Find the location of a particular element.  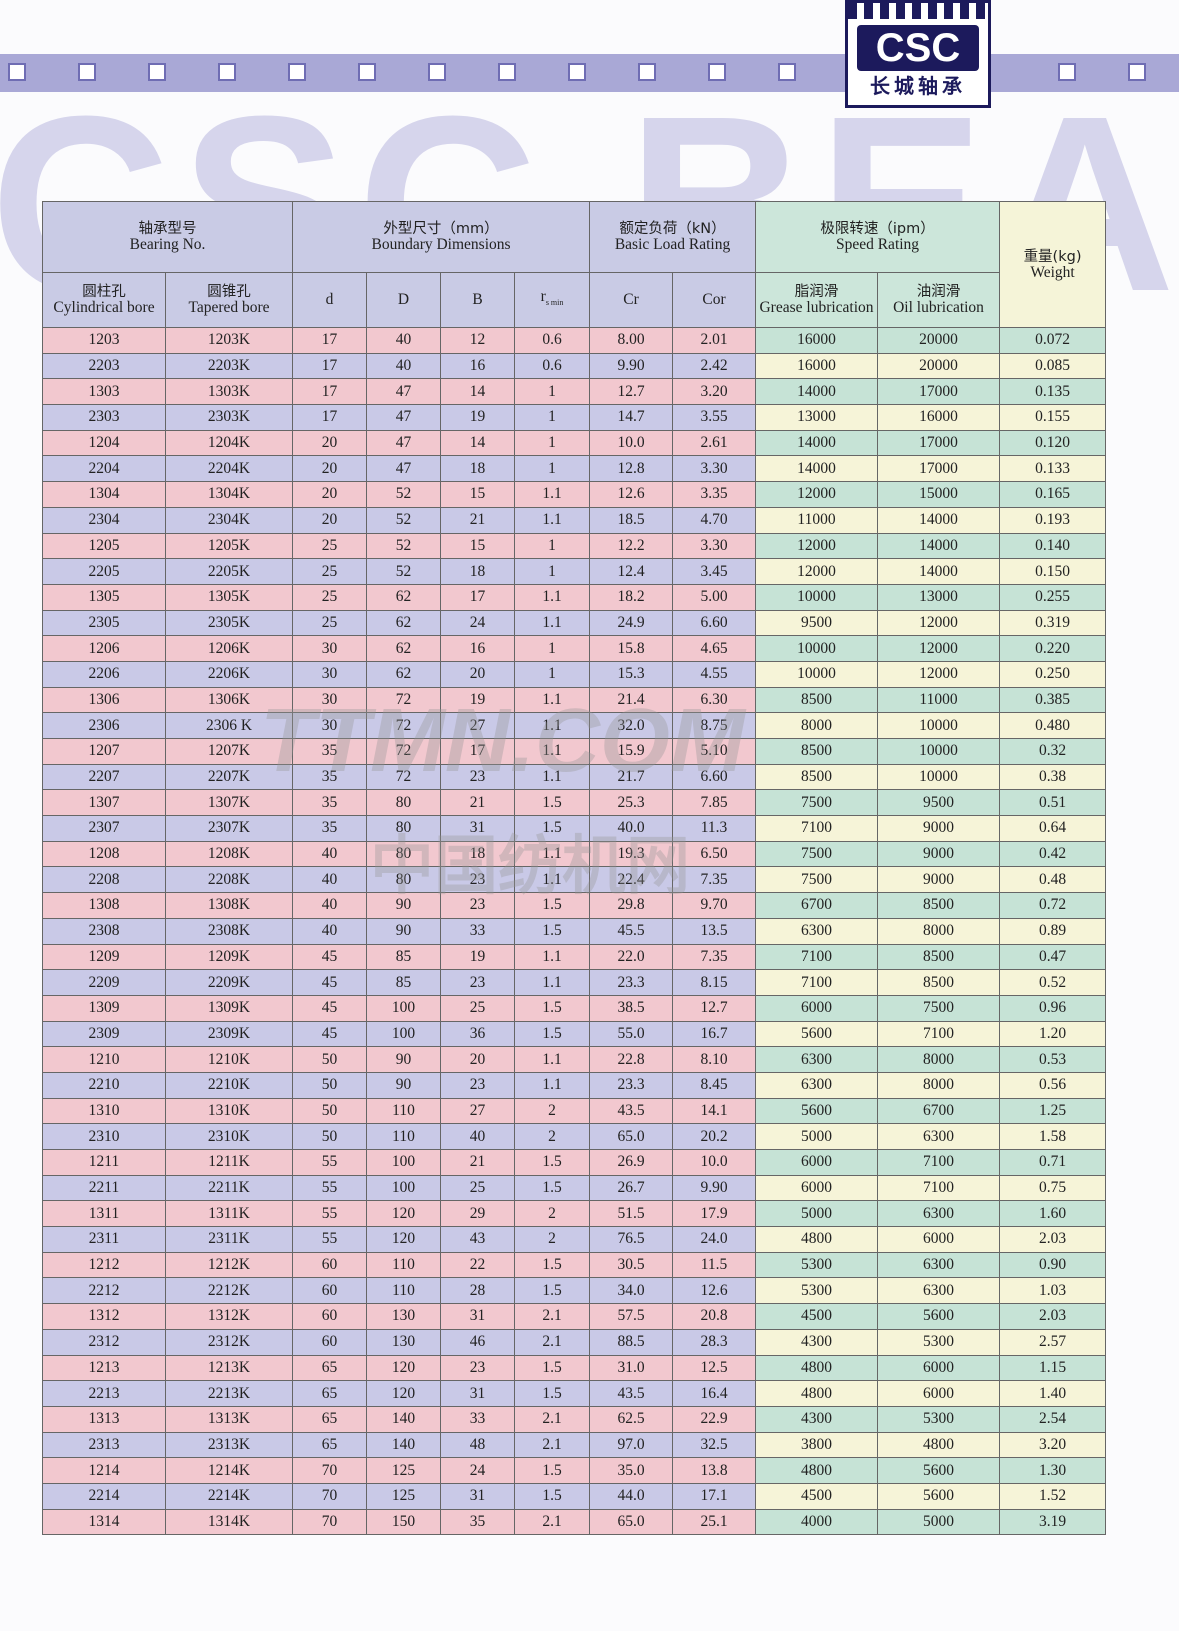

cell: 12 is located at coordinates (478, 340).